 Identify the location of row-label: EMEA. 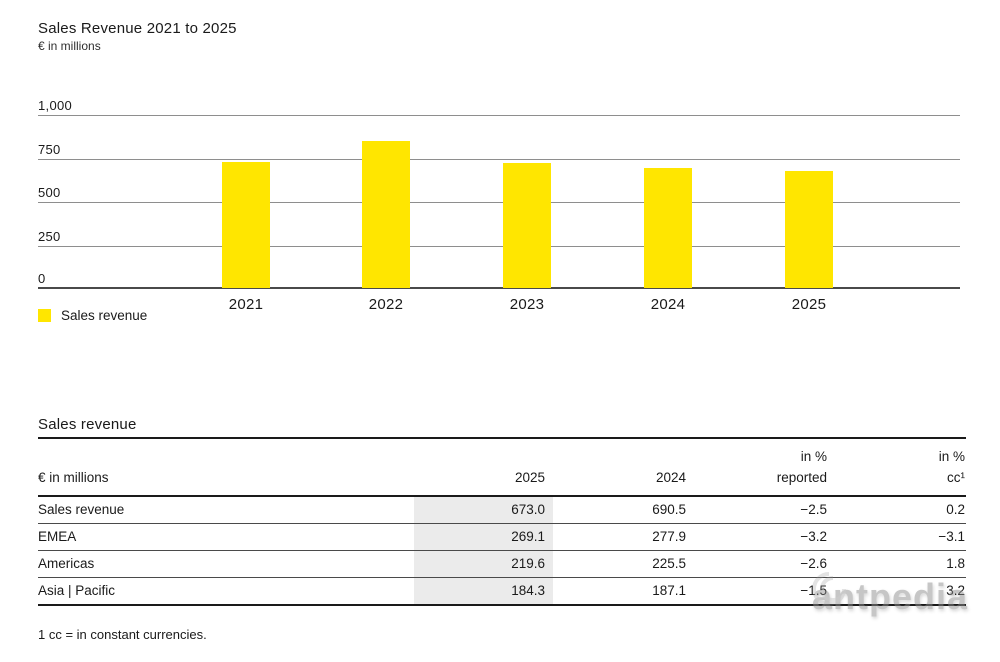
(57, 537).